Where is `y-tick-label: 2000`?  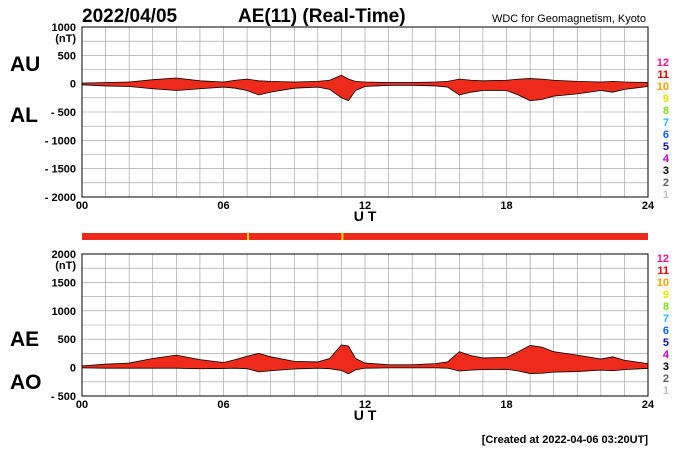 y-tick-label: 2000 is located at coordinates (64, 255).